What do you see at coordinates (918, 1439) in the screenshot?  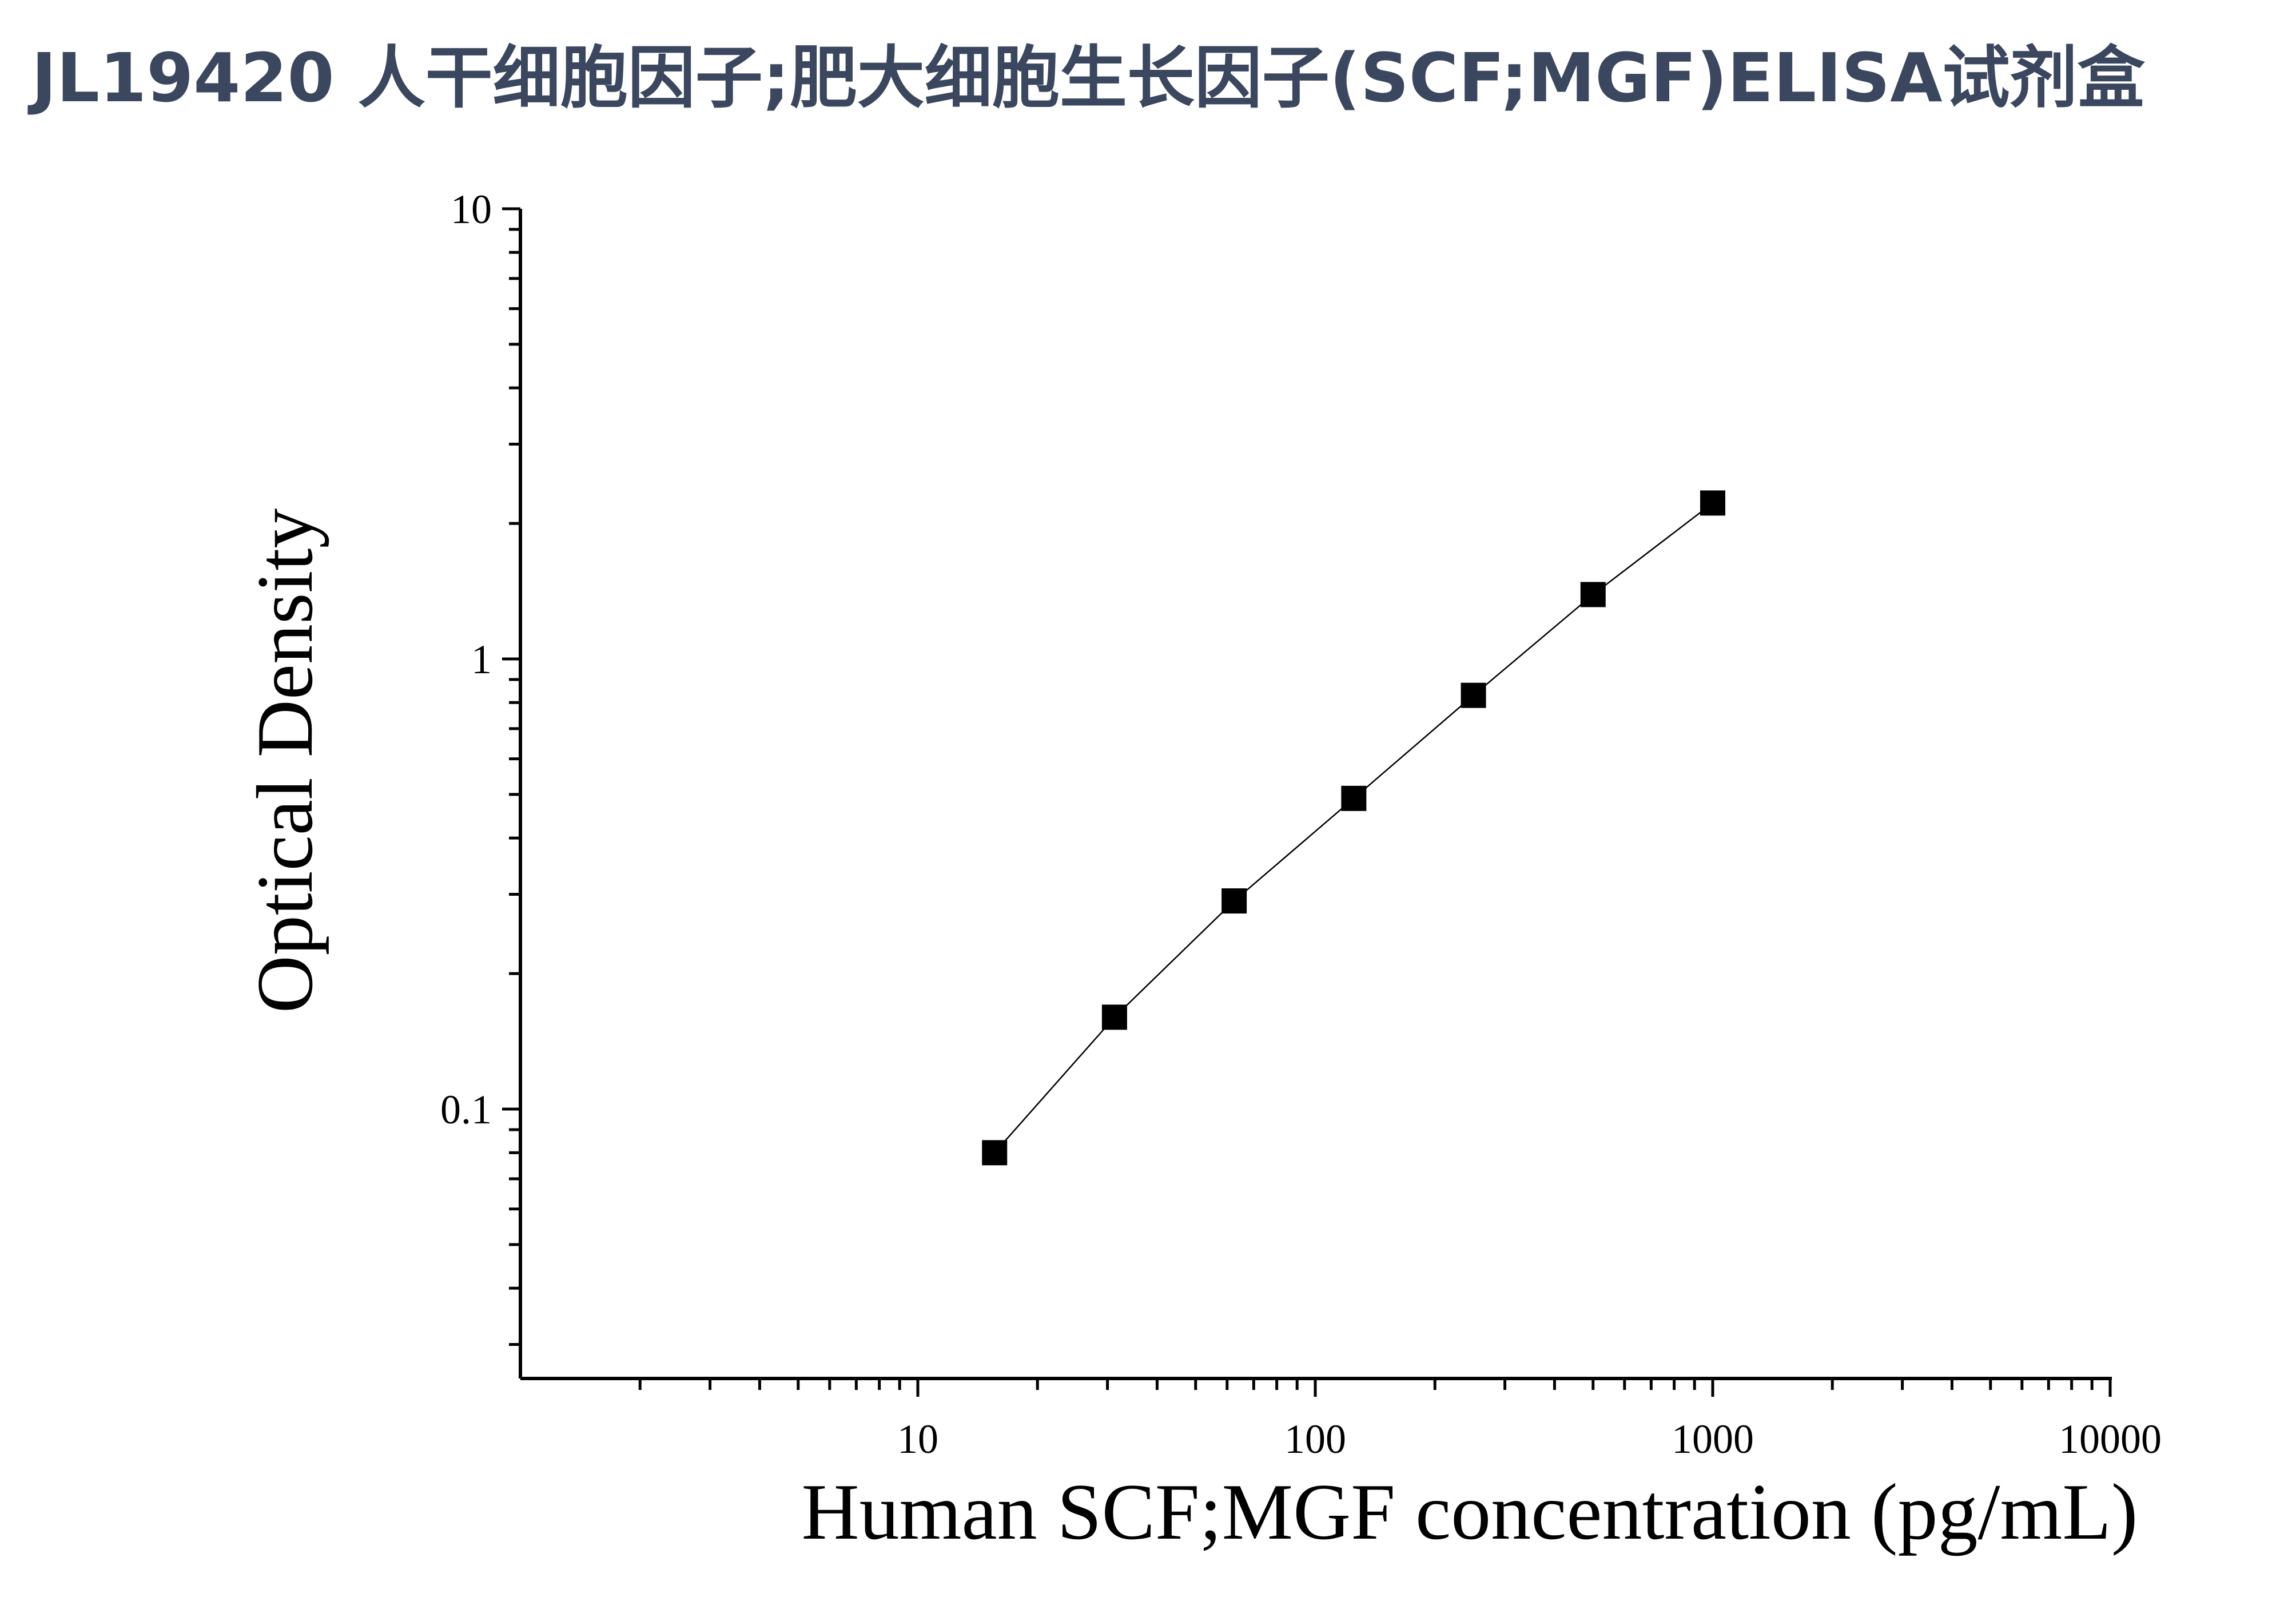 I see `x-tick-label: 10` at bounding box center [918, 1439].